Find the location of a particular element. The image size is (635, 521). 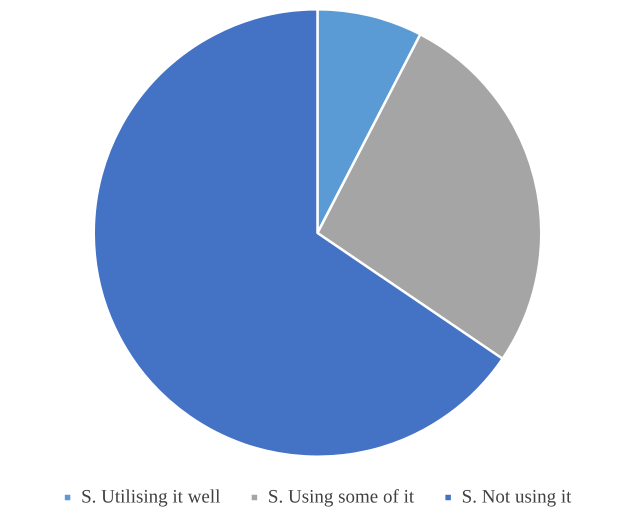

legend-label: S. Not using it is located at coordinates (517, 497).